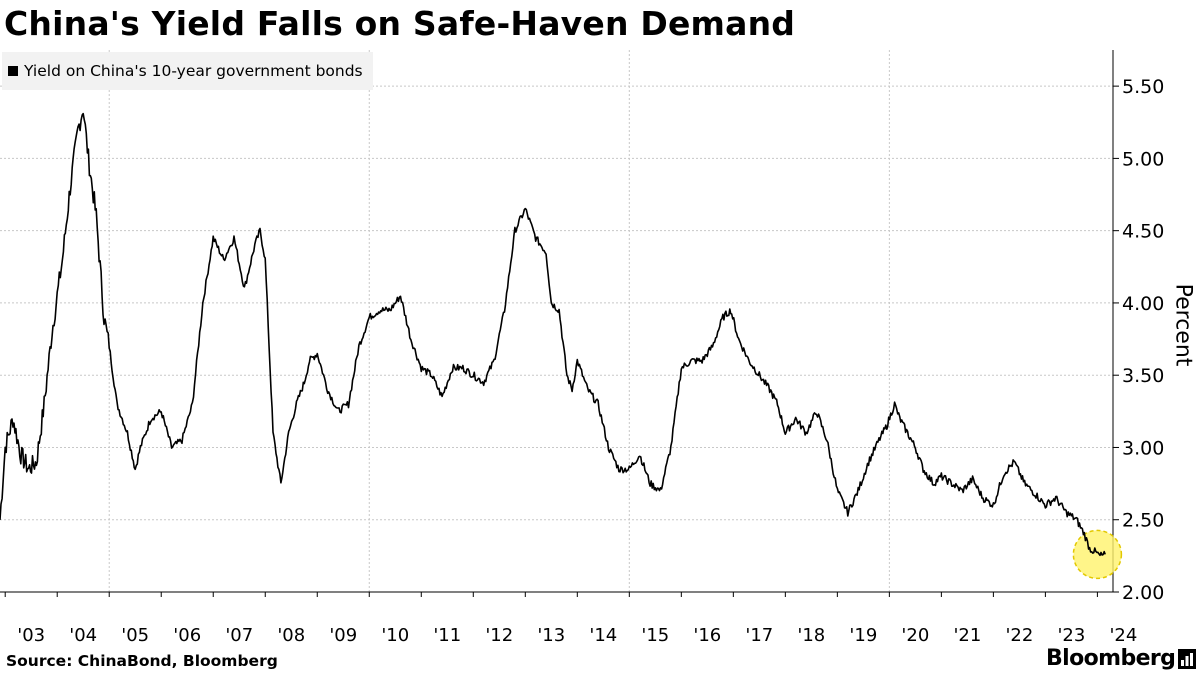 The height and width of the screenshot is (675, 1200). Describe the element at coordinates (343, 635) in the screenshot. I see `x-tick-label: '09` at that location.